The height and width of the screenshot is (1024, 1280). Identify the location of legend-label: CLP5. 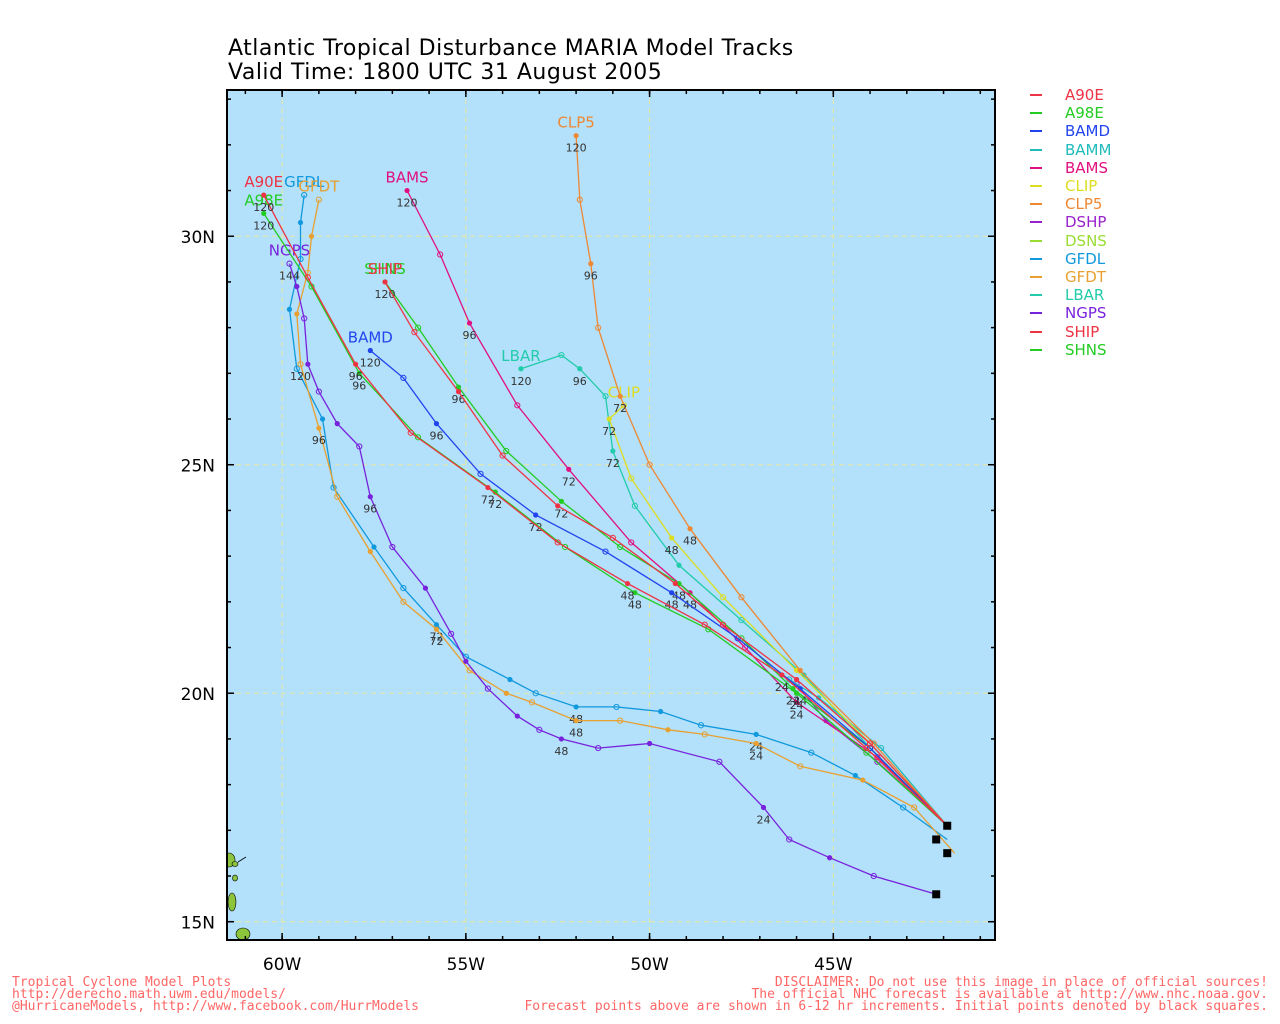
(1084, 204).